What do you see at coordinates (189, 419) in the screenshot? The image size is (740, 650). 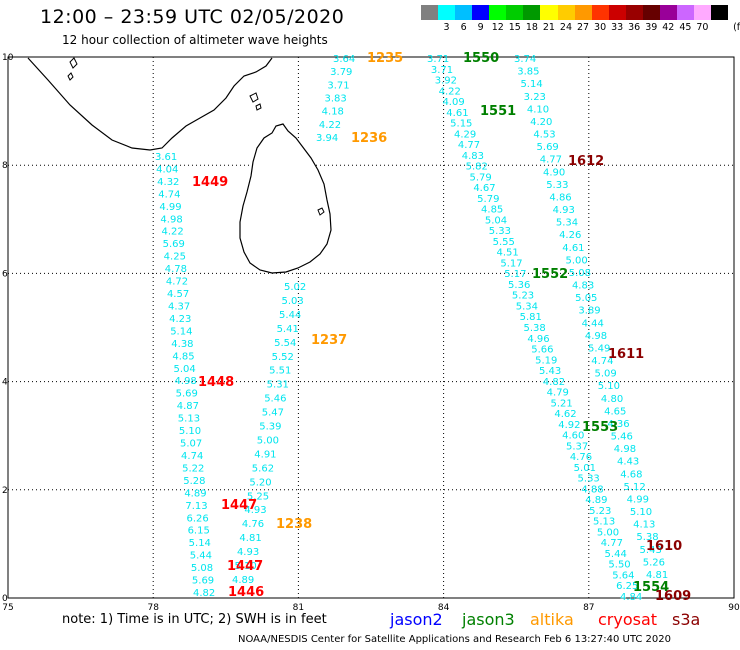 I see `west-track-swh-value: 5.13` at bounding box center [189, 419].